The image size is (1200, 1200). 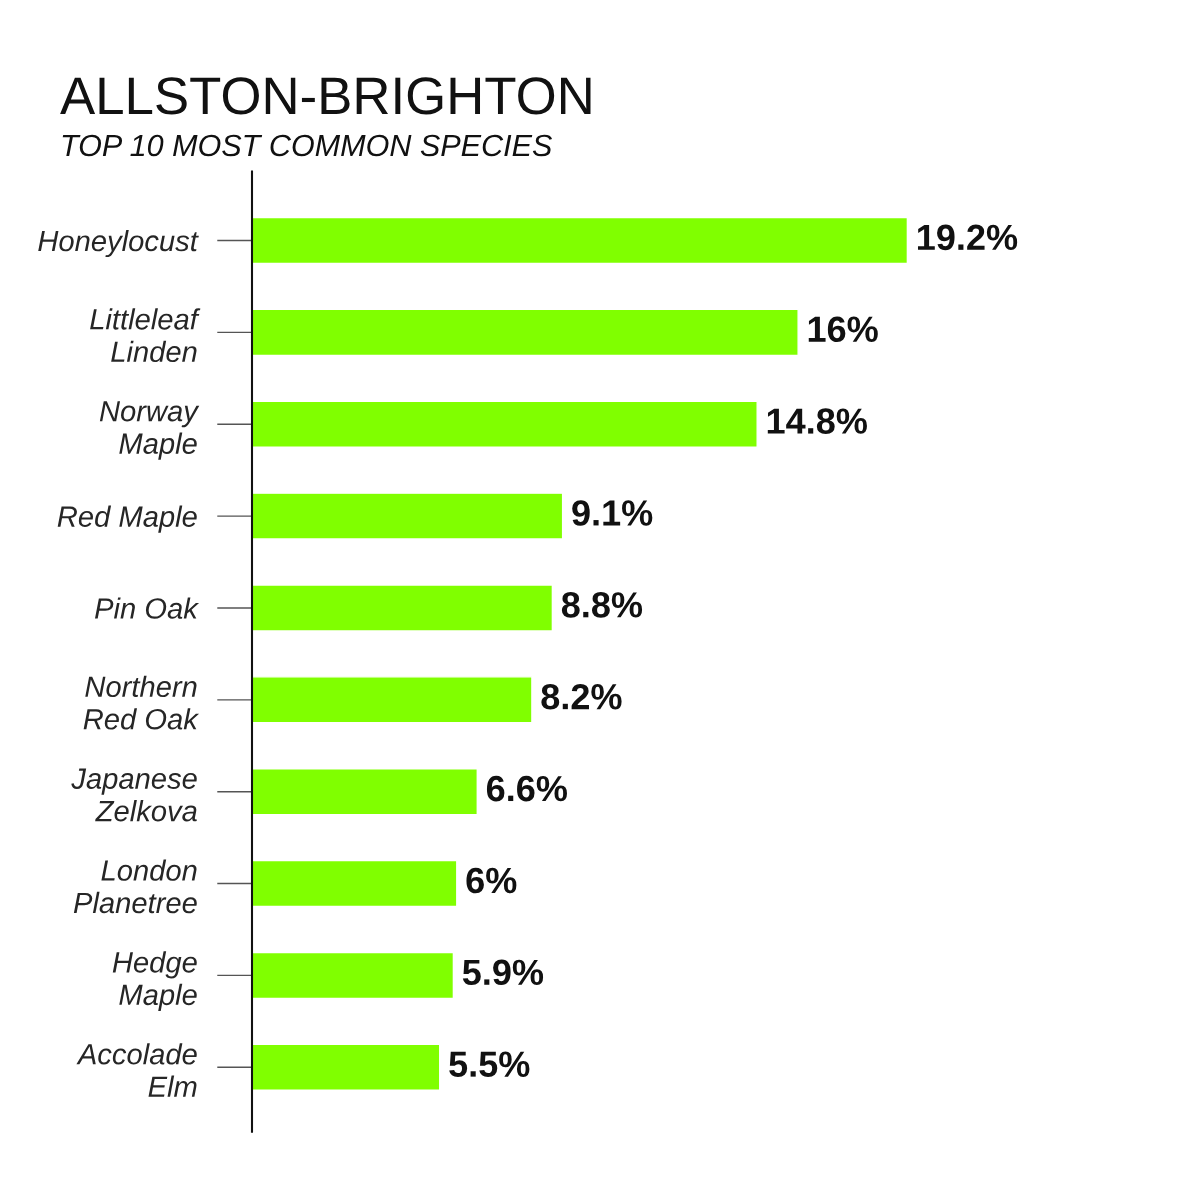 What do you see at coordinates (325, 96) in the screenshot?
I see `chart-title: ALLSTON-BRIGHTON` at bounding box center [325, 96].